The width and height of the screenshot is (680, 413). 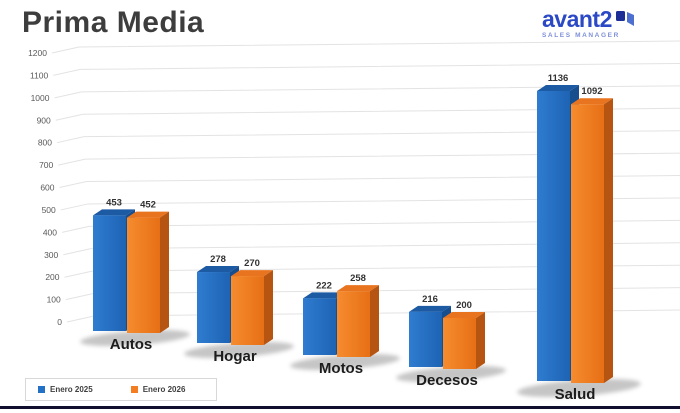 I want to click on bar-enero-2025-autos-front, so click(x=109, y=273).